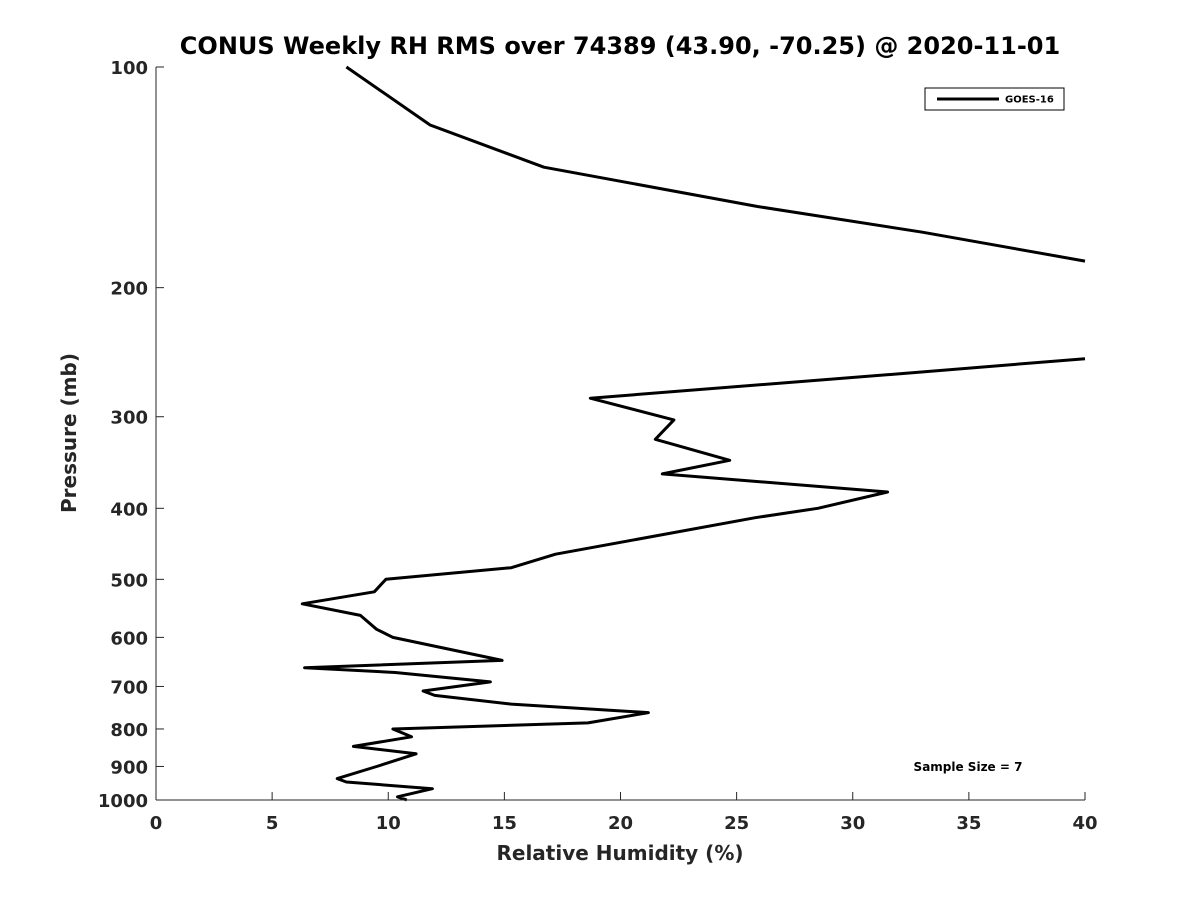 This screenshot has width=1200, height=900. Describe the element at coordinates (968, 823) in the screenshot. I see `x-tick-label: 35` at that location.